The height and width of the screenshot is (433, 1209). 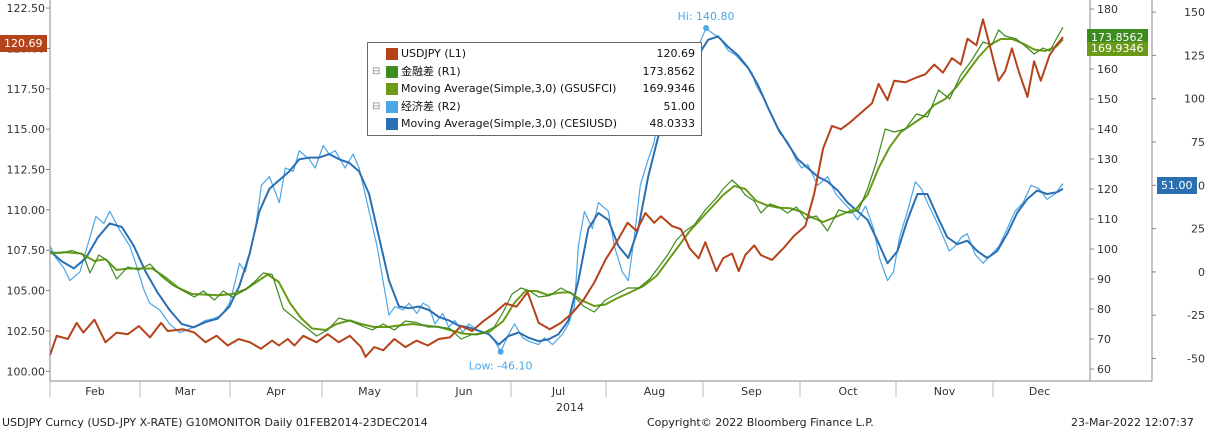 What do you see at coordinates (26, 8) in the screenshot?
I see `left-axis-tick-label: 122.50` at bounding box center [26, 8].